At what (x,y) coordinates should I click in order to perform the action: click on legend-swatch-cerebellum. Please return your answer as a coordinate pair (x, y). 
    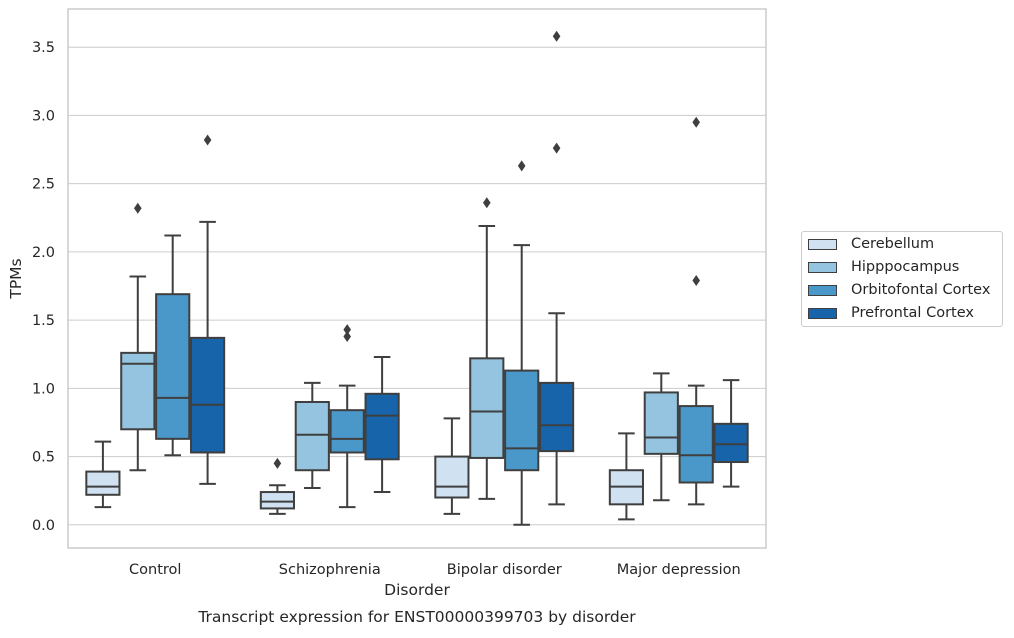
    Looking at the image, I should click on (822, 244).